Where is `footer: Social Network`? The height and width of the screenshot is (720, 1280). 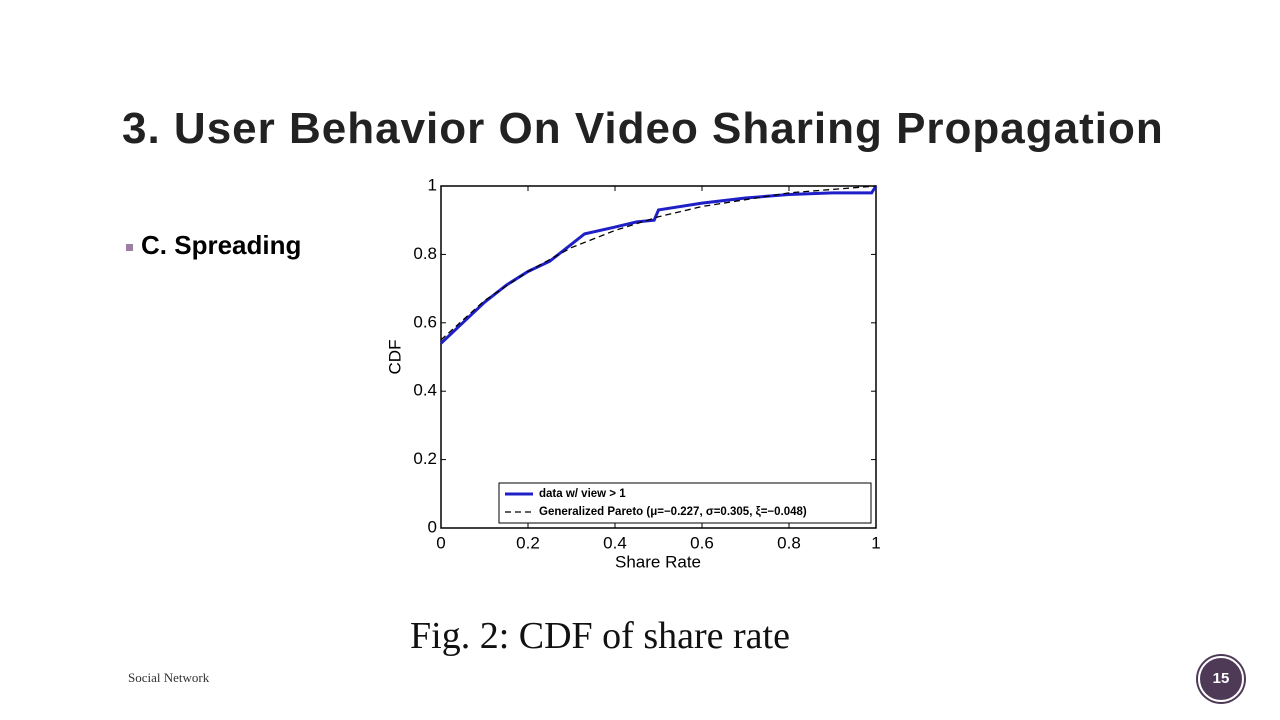 footer: Social Network is located at coordinates (169, 677).